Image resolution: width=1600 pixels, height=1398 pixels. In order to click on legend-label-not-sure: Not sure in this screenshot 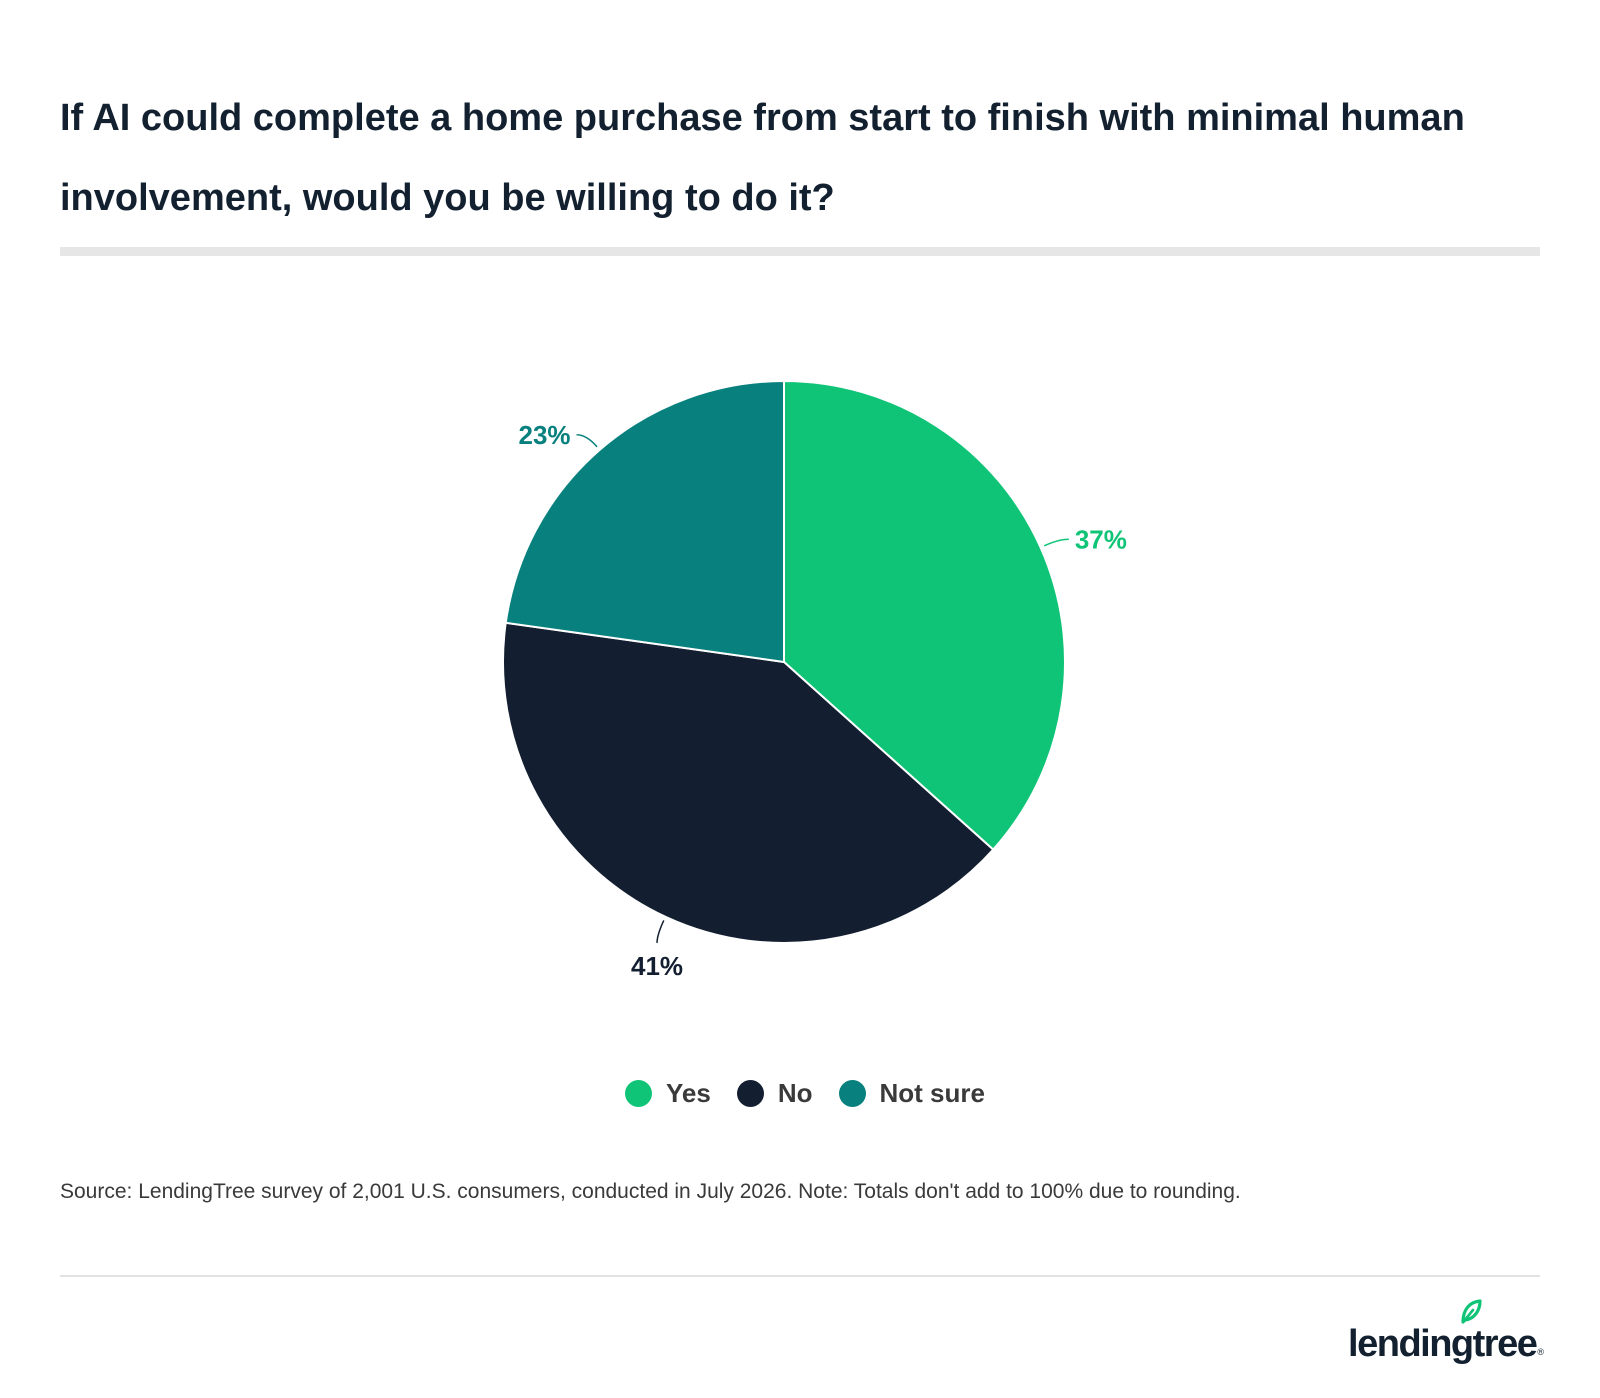, I will do `click(932, 1093)`.